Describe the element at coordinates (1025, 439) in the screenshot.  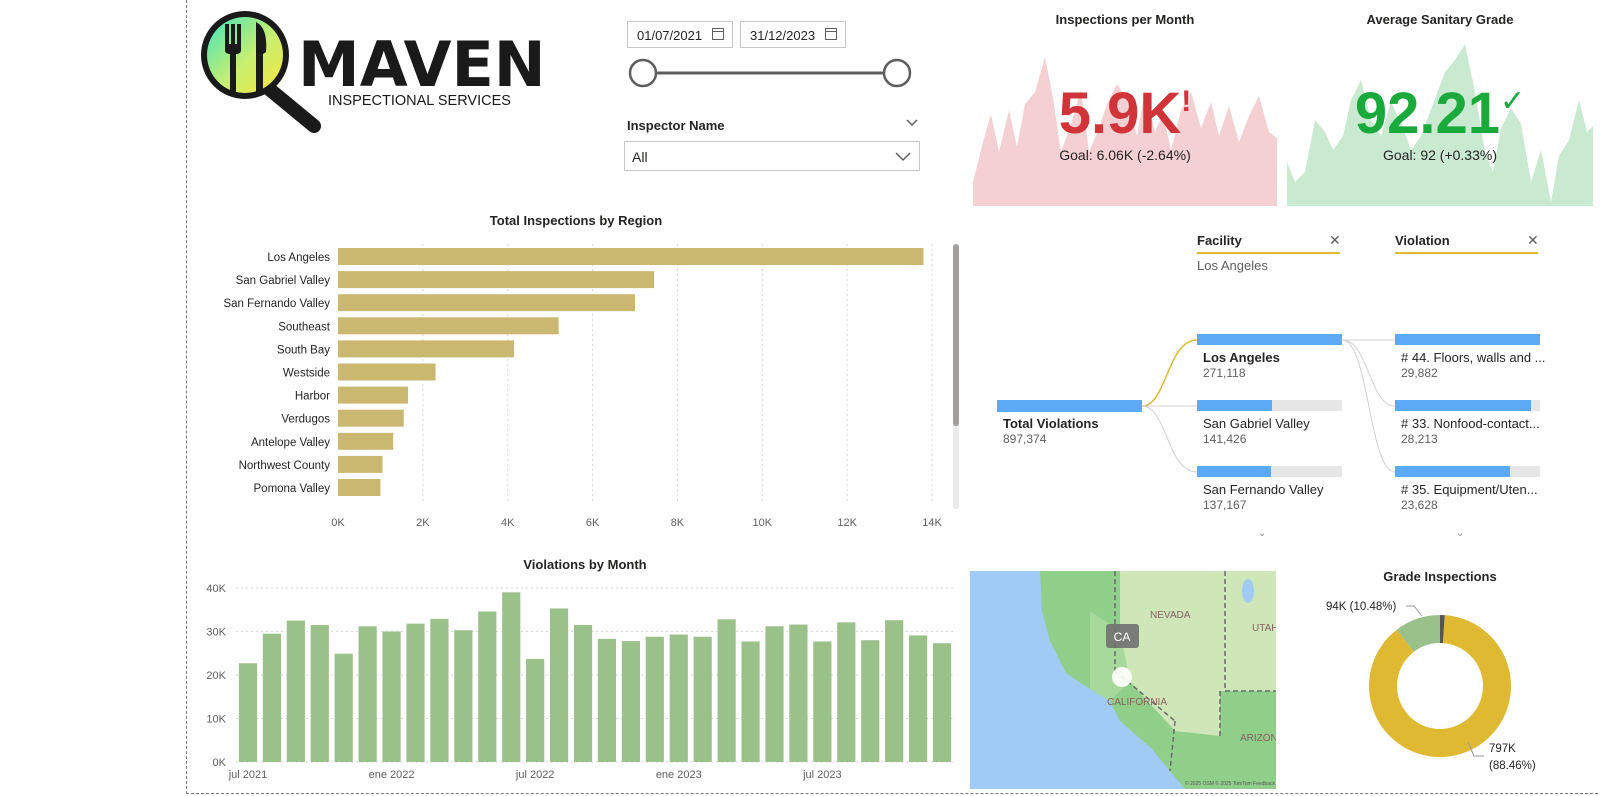
I see `decomp-root-value: 897,374` at that location.